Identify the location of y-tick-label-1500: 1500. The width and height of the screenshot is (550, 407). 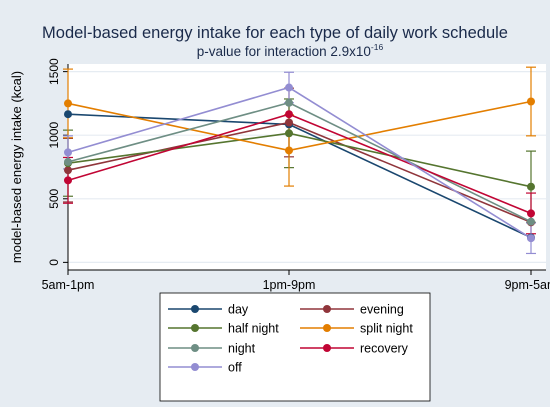
(54, 71).